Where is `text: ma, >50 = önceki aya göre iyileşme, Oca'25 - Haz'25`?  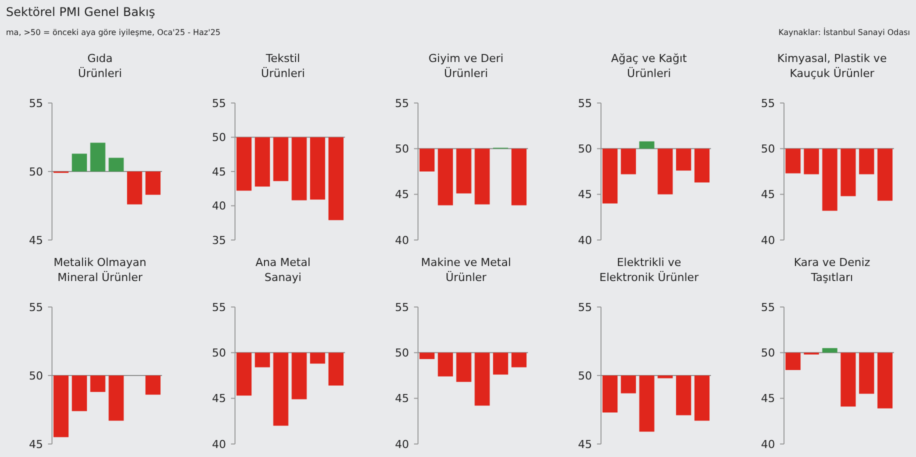
text: ma, >50 = önceki aya göre iyileşme, Oca'25 - Haz'25 is located at coordinates (113, 32).